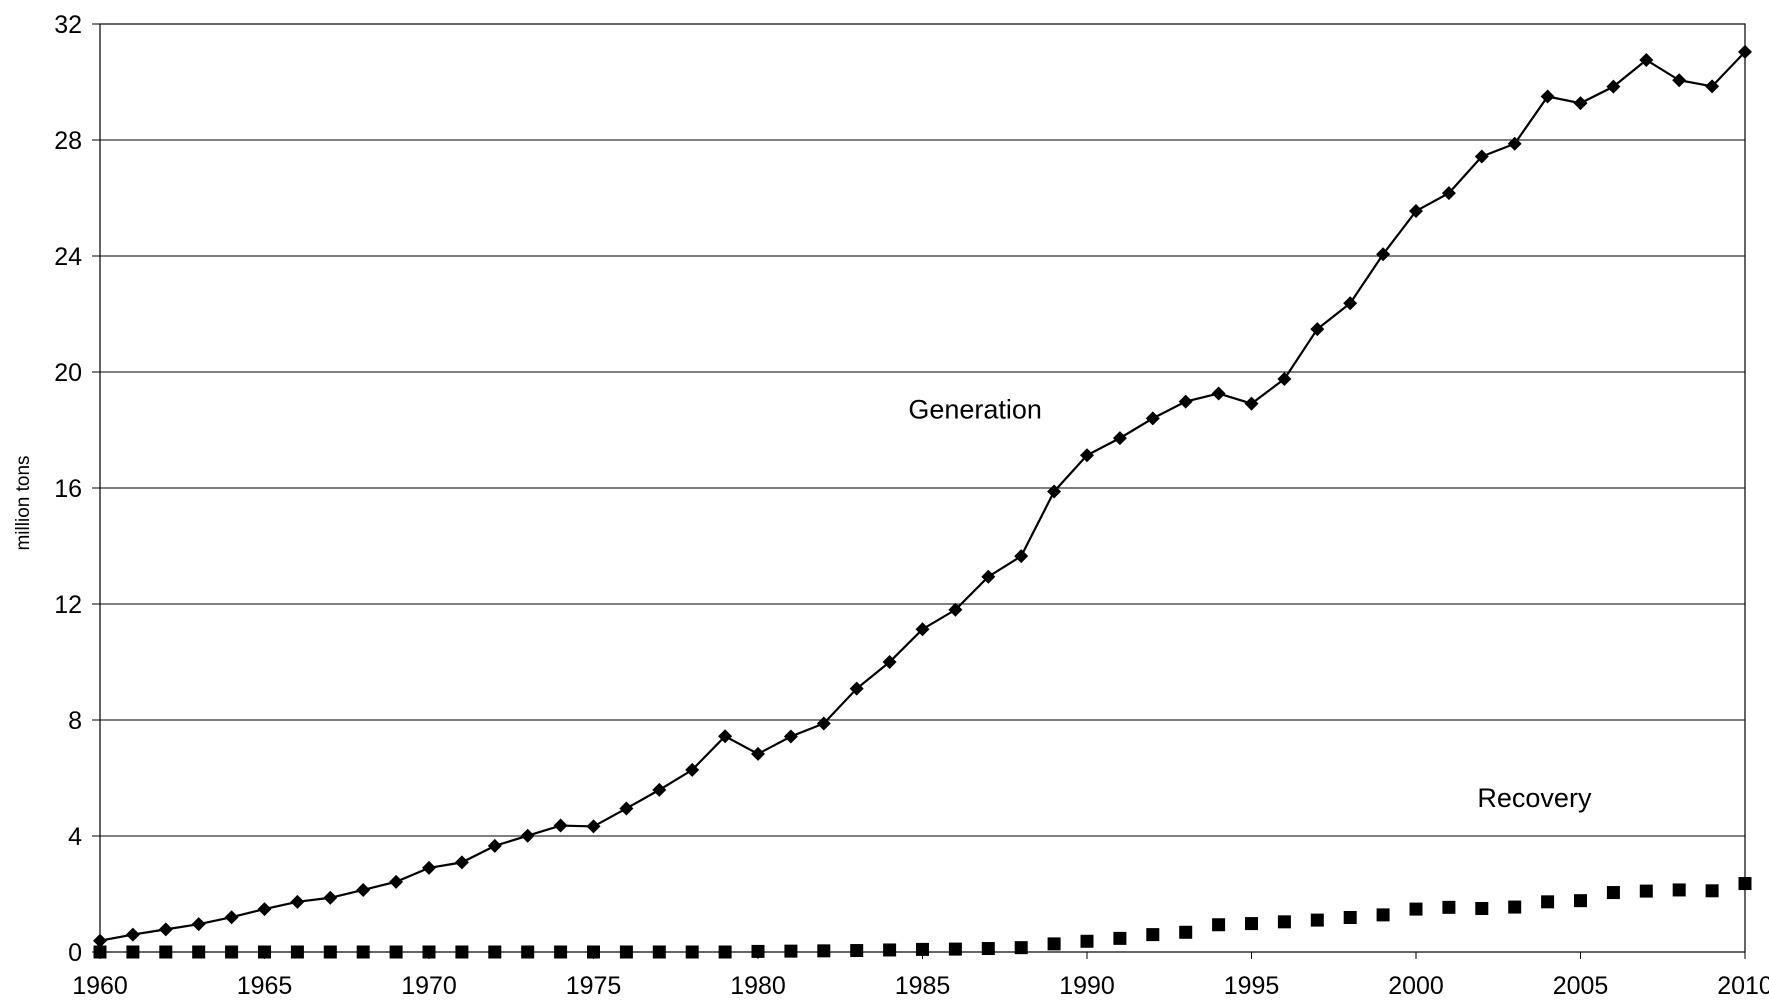 This screenshot has height=1008, width=1769. Describe the element at coordinates (68, 605) in the screenshot. I see `y-tick-label: 12` at that location.